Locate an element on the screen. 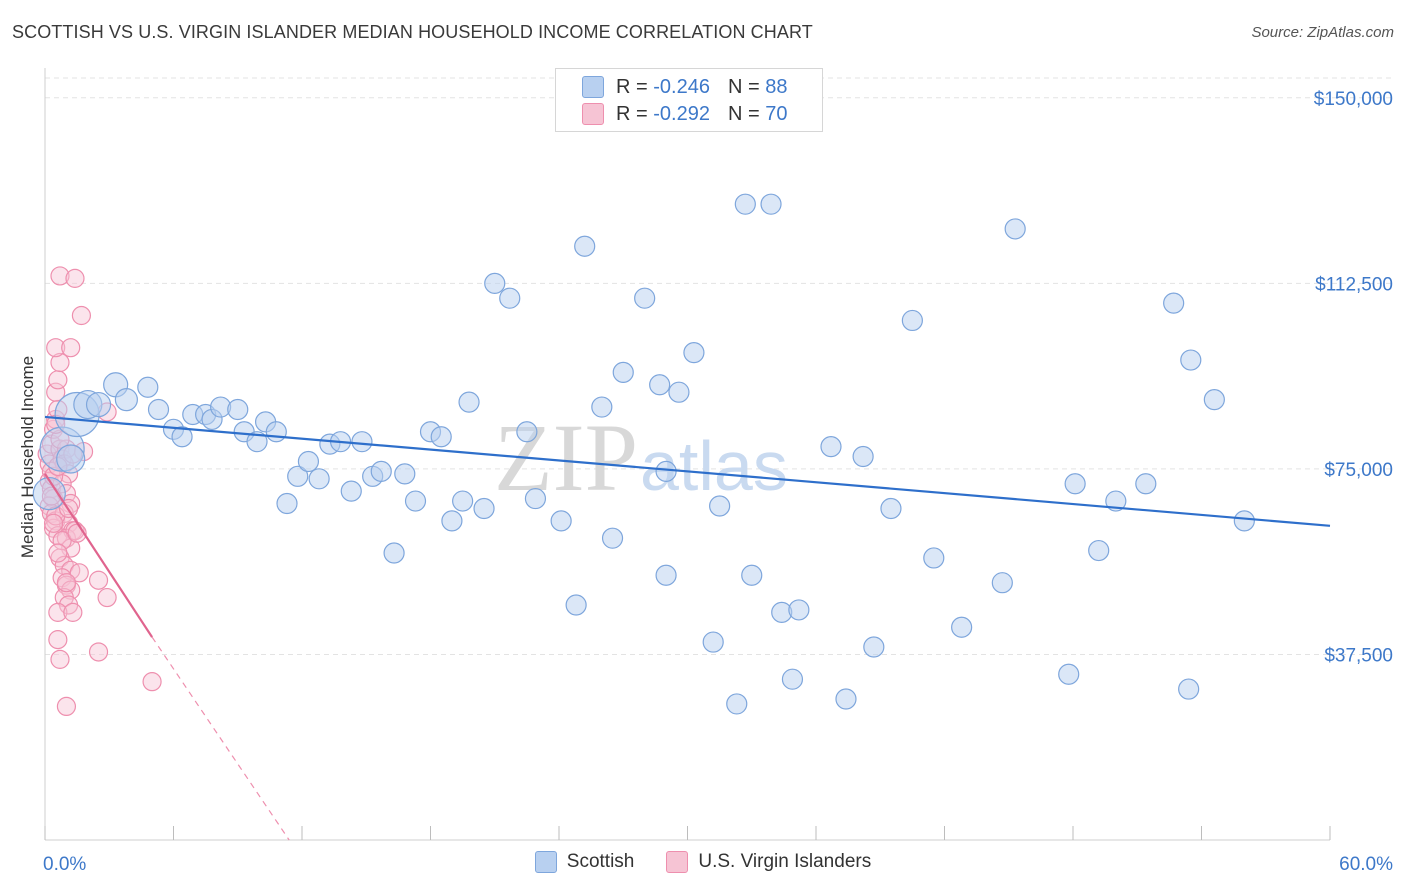 Image resolution: width=1406 pixels, height=892 pixels. usvi-r-value: -0.292 is located at coordinates (681, 113).